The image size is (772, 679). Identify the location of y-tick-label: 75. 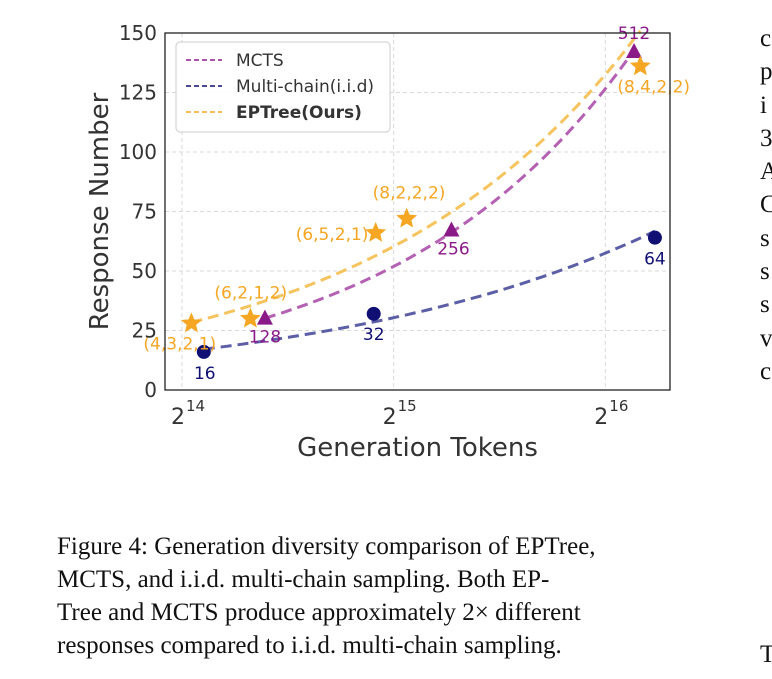
(144, 212).